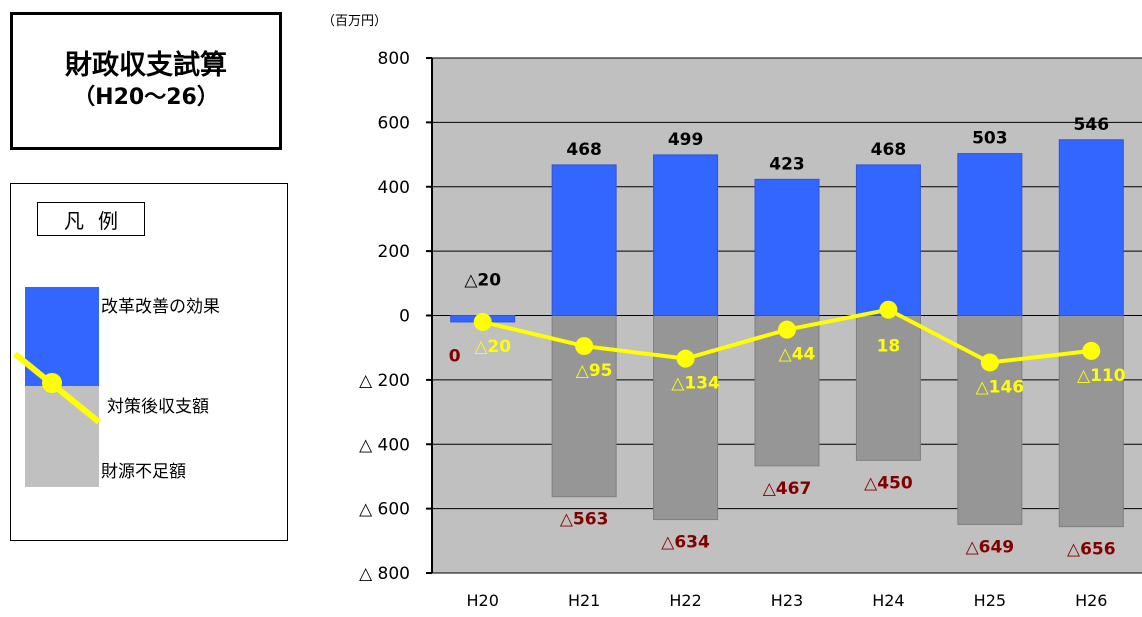 The image size is (1142, 617). I want to click on x-tick-label: H25, so click(990, 600).